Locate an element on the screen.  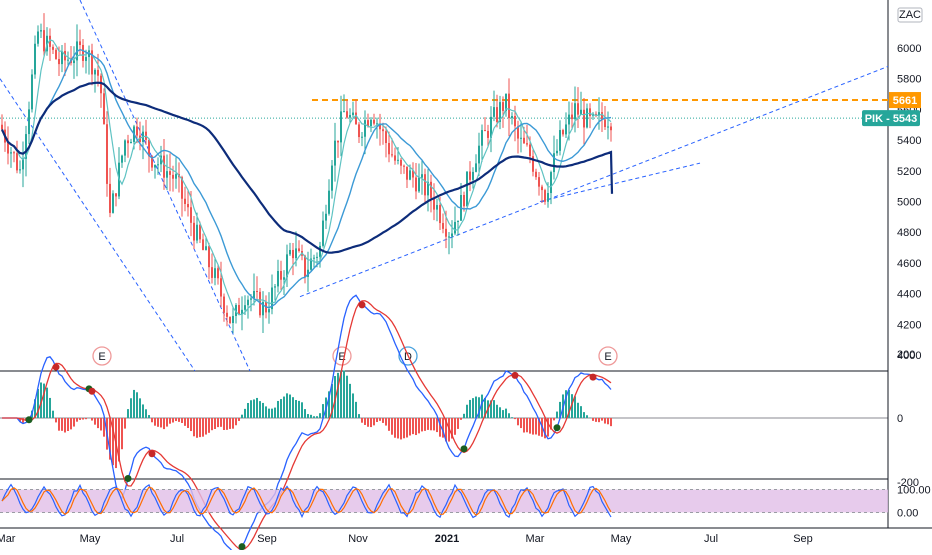
macd-axis-tick-label: 0 is located at coordinates (900, 419).